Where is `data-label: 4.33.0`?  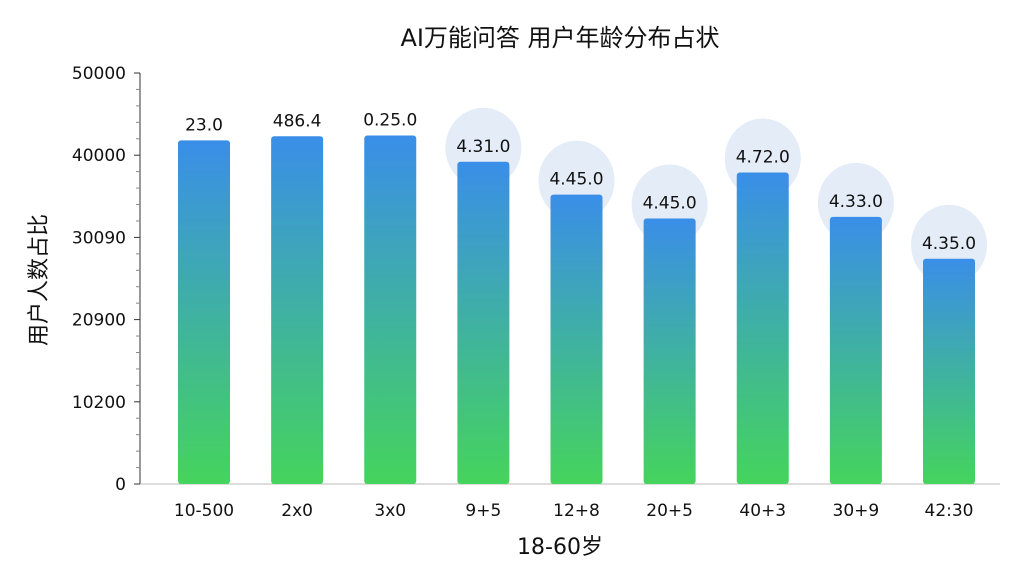 data-label: 4.33.0 is located at coordinates (856, 202).